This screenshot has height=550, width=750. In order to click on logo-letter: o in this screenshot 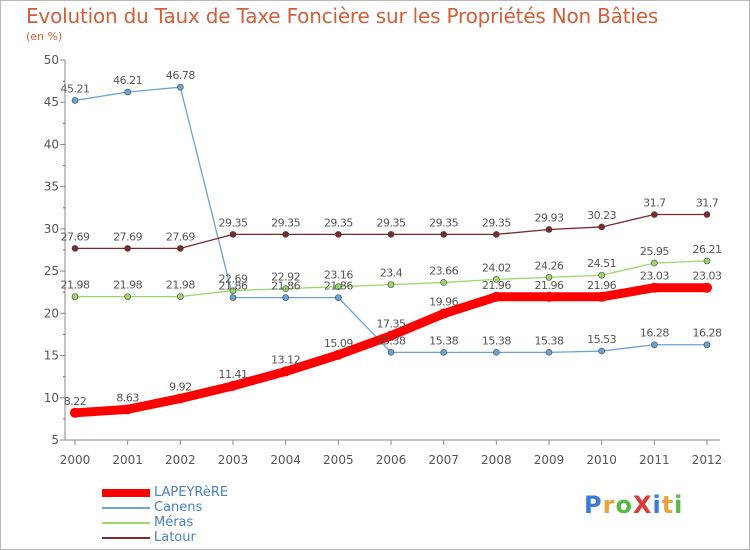, I will do `click(624, 505)`.